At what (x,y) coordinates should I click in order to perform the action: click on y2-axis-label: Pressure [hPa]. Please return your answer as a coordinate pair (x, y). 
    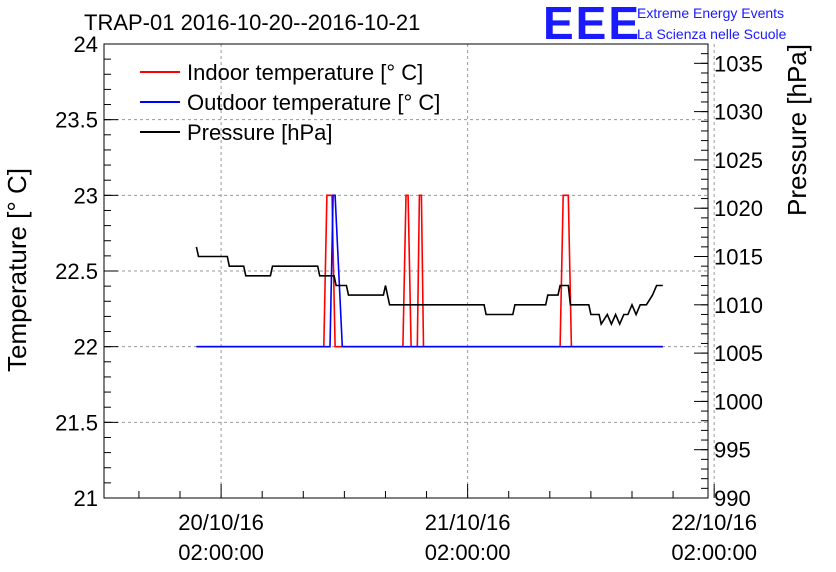
    Looking at the image, I should click on (797, 130).